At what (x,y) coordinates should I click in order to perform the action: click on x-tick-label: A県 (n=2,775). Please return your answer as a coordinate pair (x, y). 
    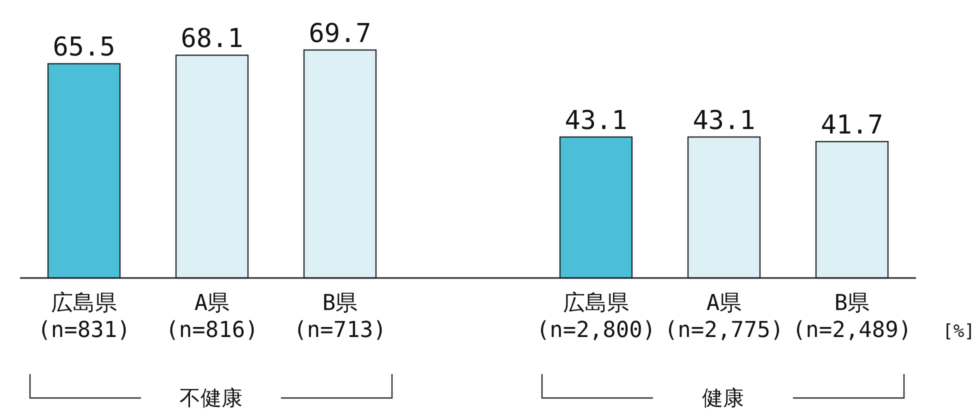
    Looking at the image, I should click on (724, 317).